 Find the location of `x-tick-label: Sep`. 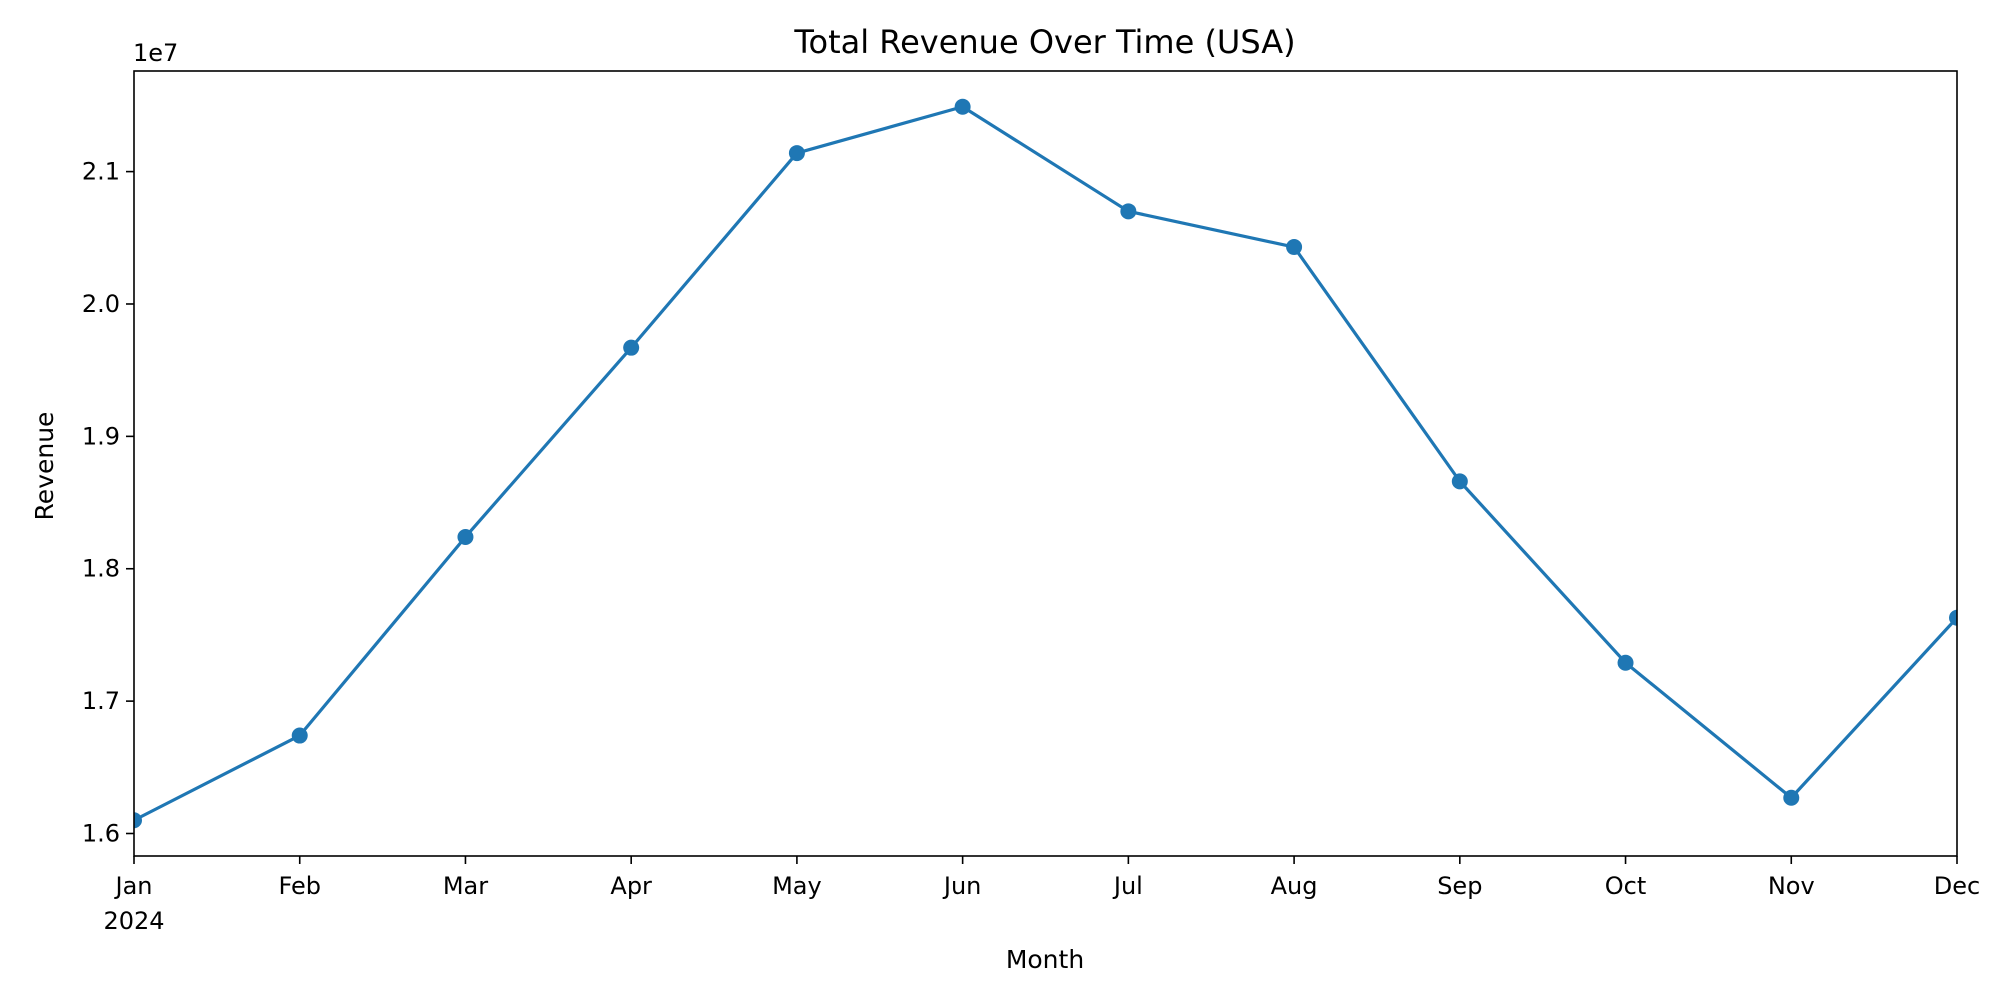

x-tick-label: Sep is located at coordinates (1459, 886).